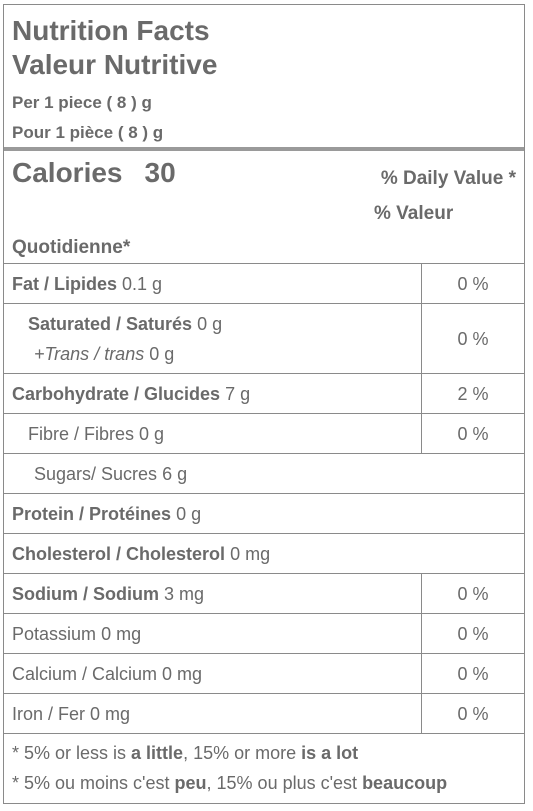 This screenshot has height=811, width=533. Describe the element at coordinates (67, 172) in the screenshot. I see `calories-label: Calories` at that location.